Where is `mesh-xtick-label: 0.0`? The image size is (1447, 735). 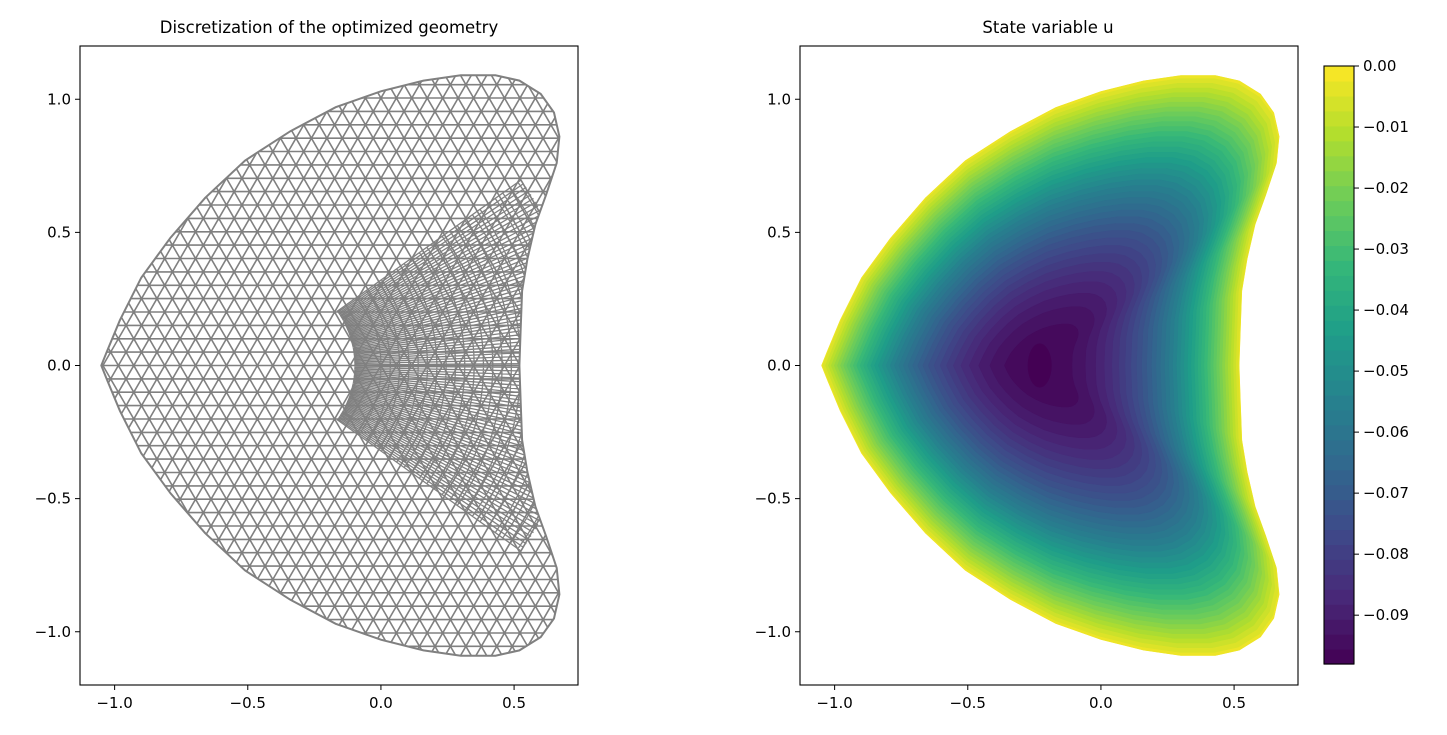
mesh-xtick-label: 0.0 is located at coordinates (381, 703).